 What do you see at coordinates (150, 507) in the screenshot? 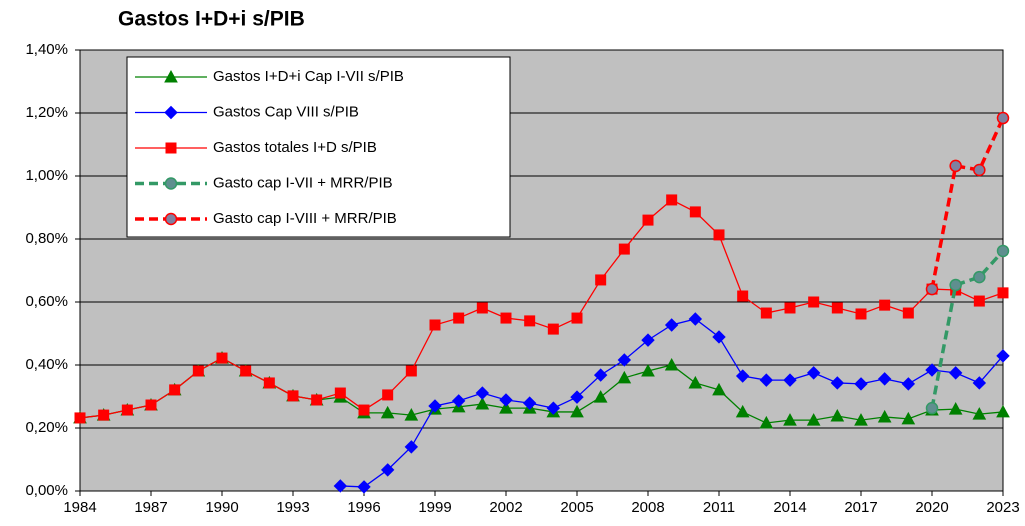
I see `x-tick-label: 1987` at bounding box center [150, 507].